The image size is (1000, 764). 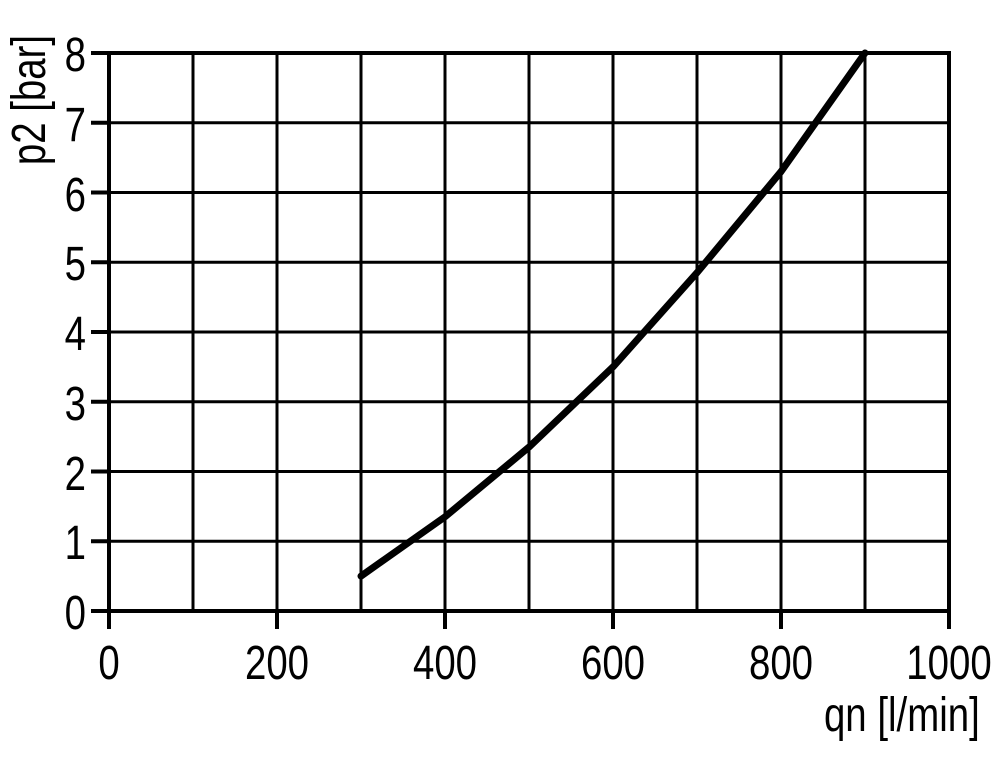 What do you see at coordinates (75, 125) in the screenshot?
I see `y-tick-label: 7` at bounding box center [75, 125].